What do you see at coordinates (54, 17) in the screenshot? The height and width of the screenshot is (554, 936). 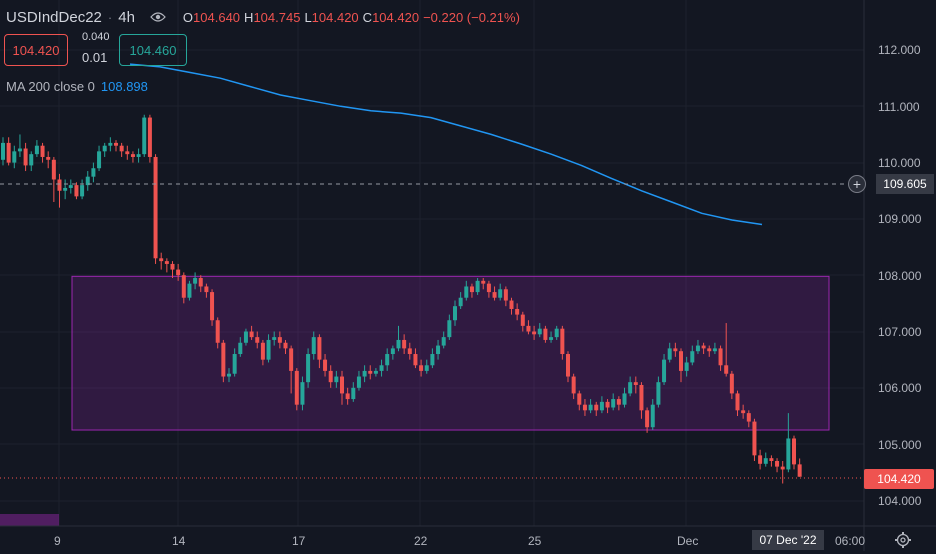 I see `symbol-name: USDIndDec22` at bounding box center [54, 17].